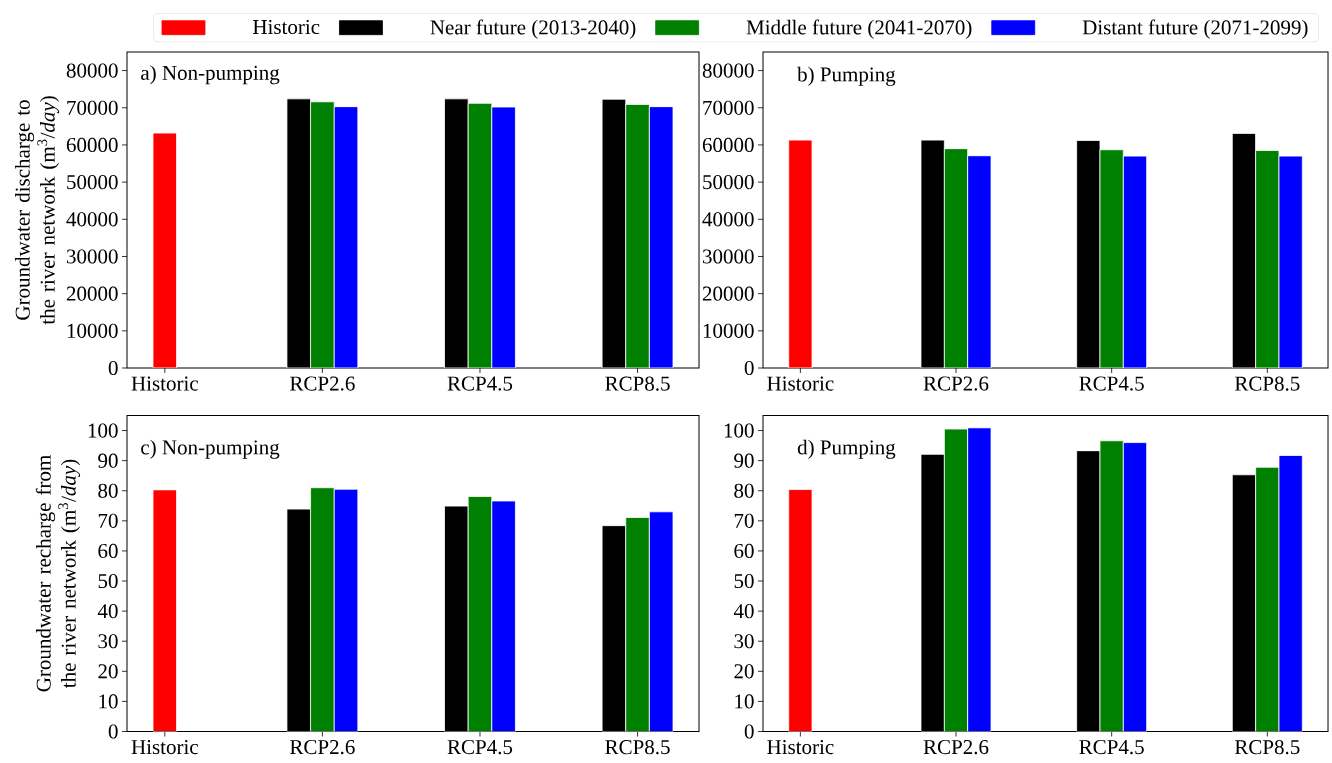  What do you see at coordinates (846, 76) in the screenshot?
I see `text: b) Pumping` at bounding box center [846, 76].